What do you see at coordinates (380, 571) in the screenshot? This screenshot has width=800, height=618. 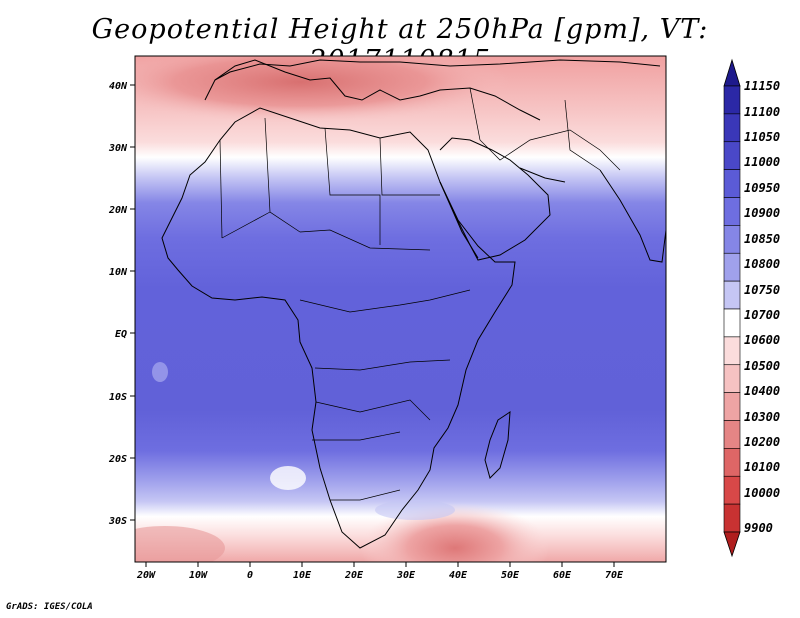 I see `lon-axis: 20W 10W 0 10E 20E 30E 40E 50E 60E 70E` at bounding box center [380, 571].